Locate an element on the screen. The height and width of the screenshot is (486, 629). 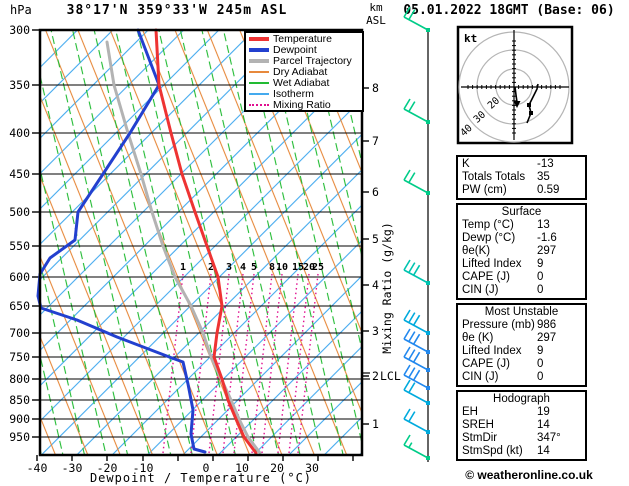
legend-label: Isotherm is located at coordinates (293, 93).